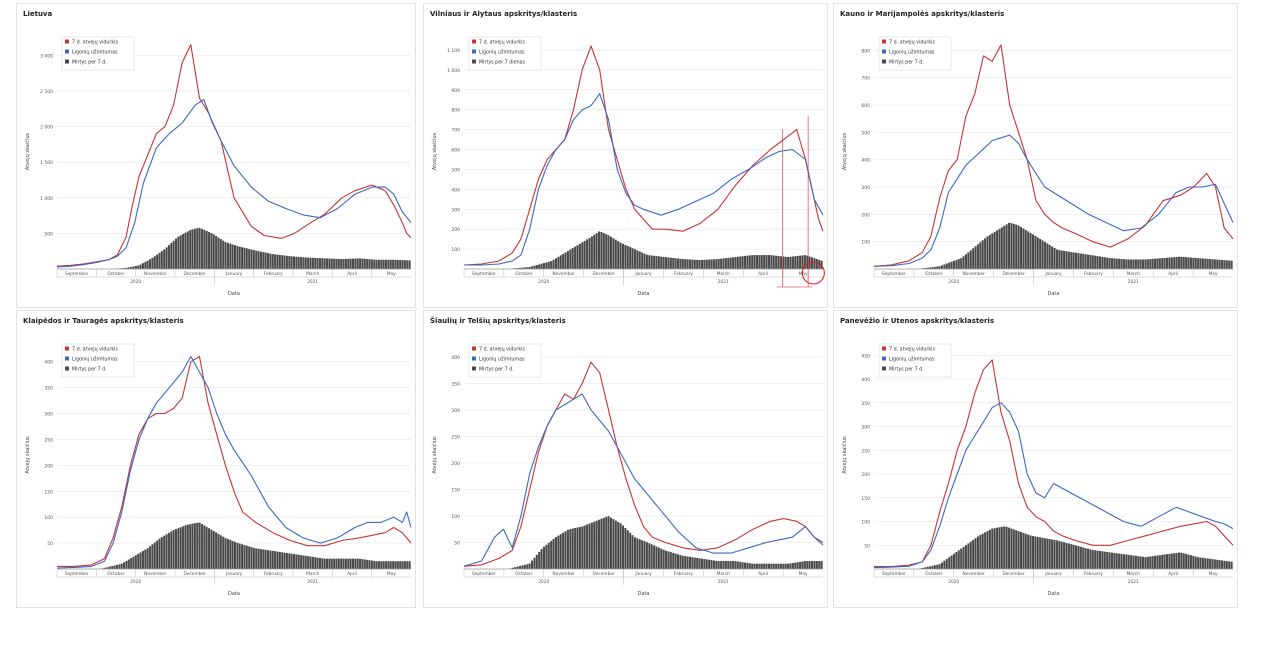 The height and width of the screenshot is (663, 1269). Describe the element at coordinates (865, 523) in the screenshot. I see `y-tick-label: 100` at that location.